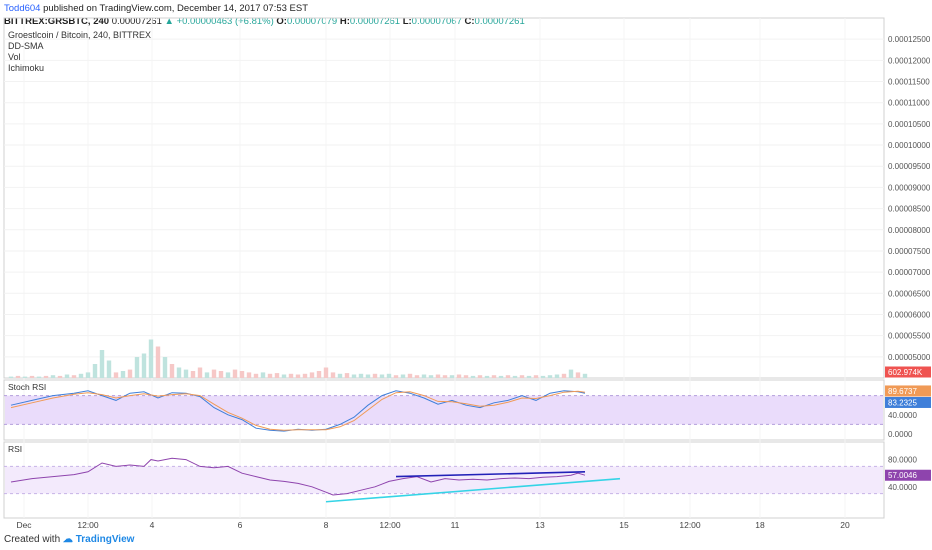  I want to click on high-label: H:, so click(344, 21).